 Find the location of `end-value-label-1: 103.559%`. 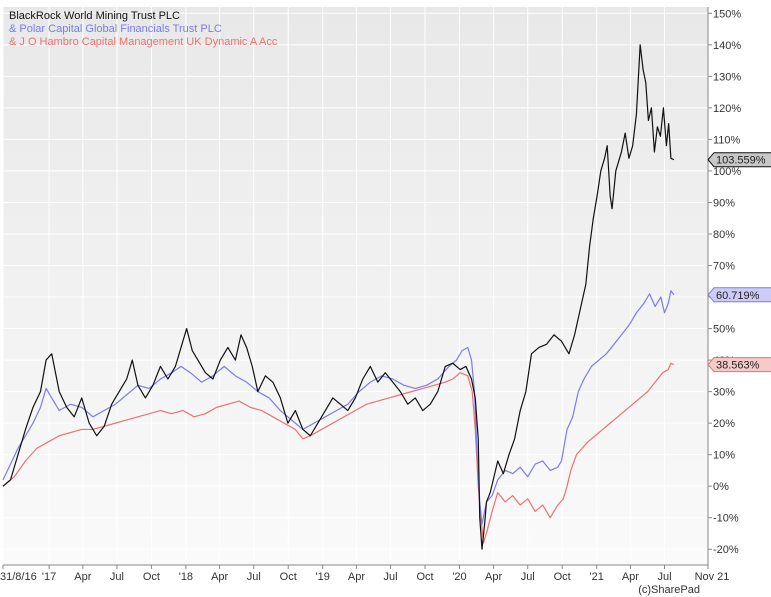

end-value-label-1: 103.559% is located at coordinates (741, 161).